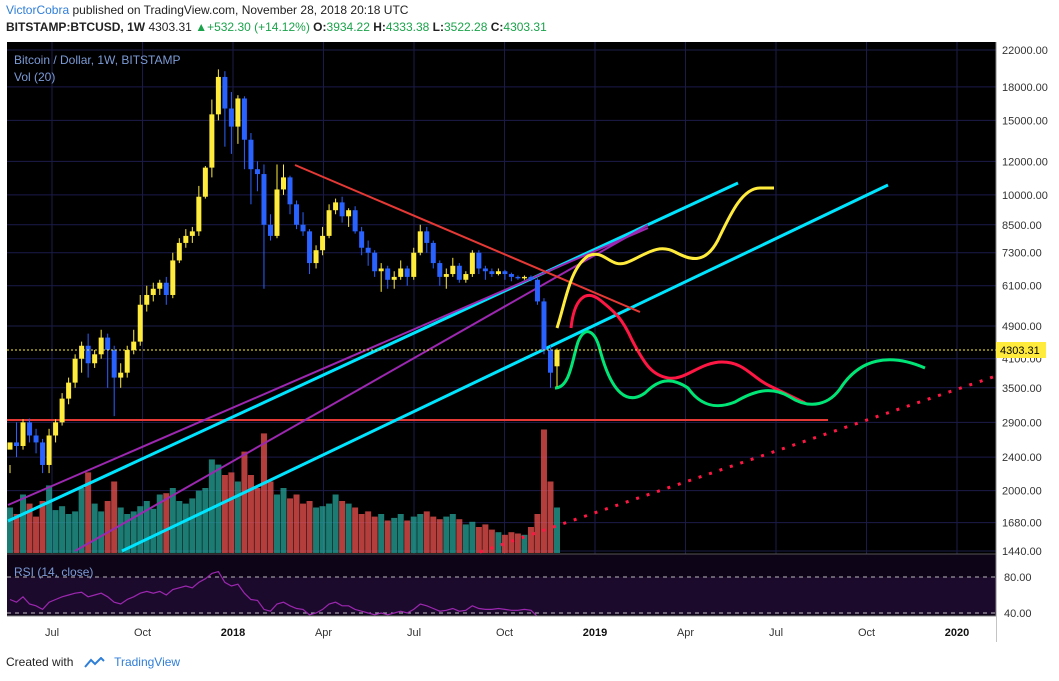  Describe the element at coordinates (1022, 254) in the screenshot. I see `y-tick-label: 7300.00` at that location.